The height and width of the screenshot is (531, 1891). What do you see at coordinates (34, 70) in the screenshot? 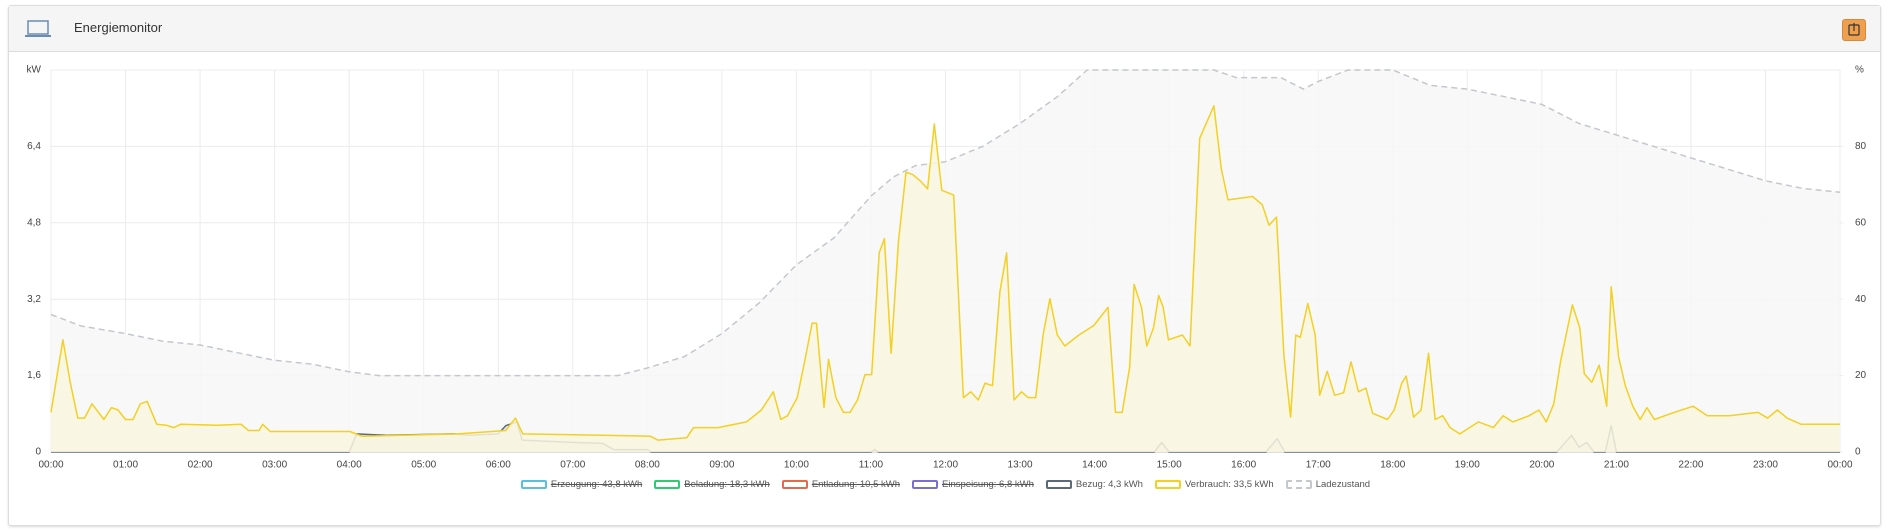
I see `y-axis-label: kW` at bounding box center [34, 70].